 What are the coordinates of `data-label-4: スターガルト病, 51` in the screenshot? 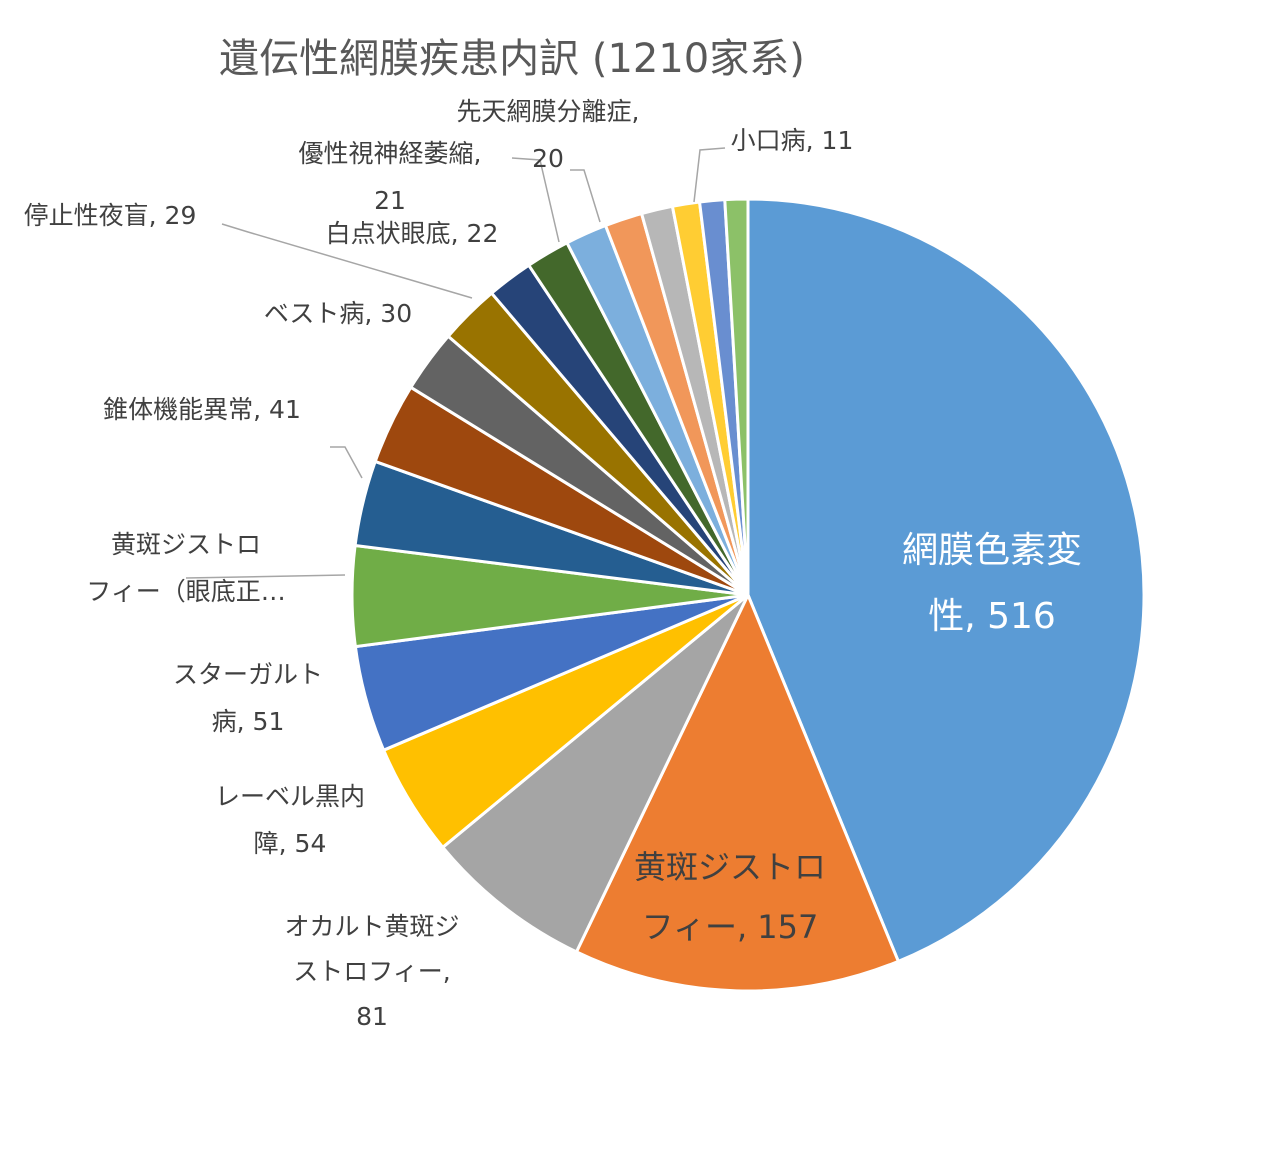 It's located at (248, 698).